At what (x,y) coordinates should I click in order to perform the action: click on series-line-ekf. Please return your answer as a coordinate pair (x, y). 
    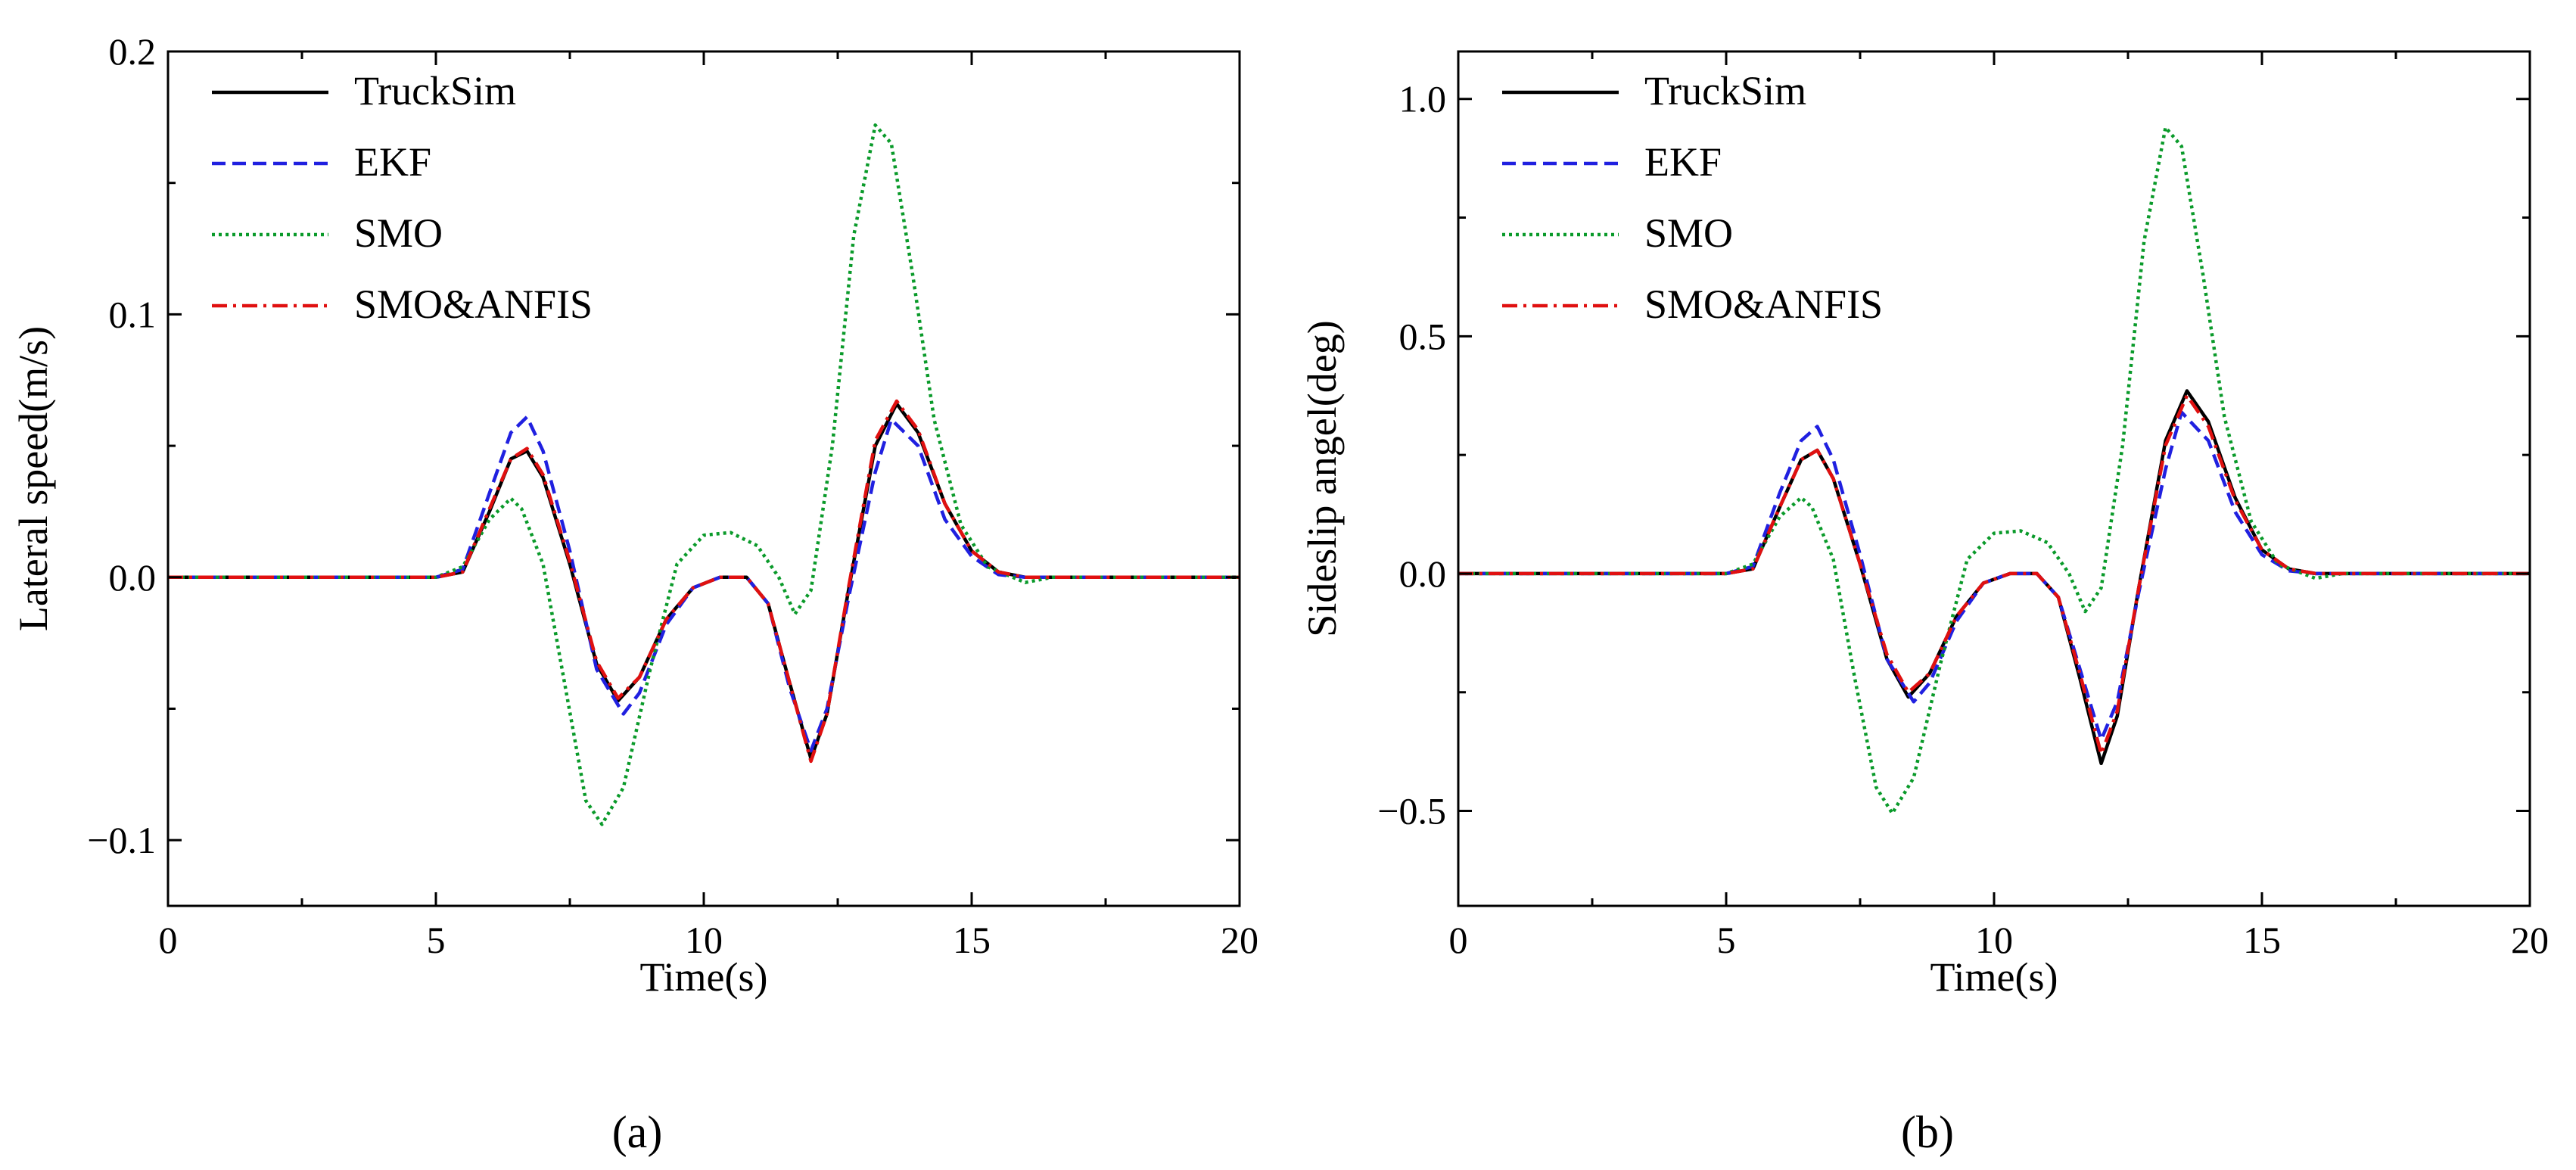
    Looking at the image, I should click on (1994, 576).